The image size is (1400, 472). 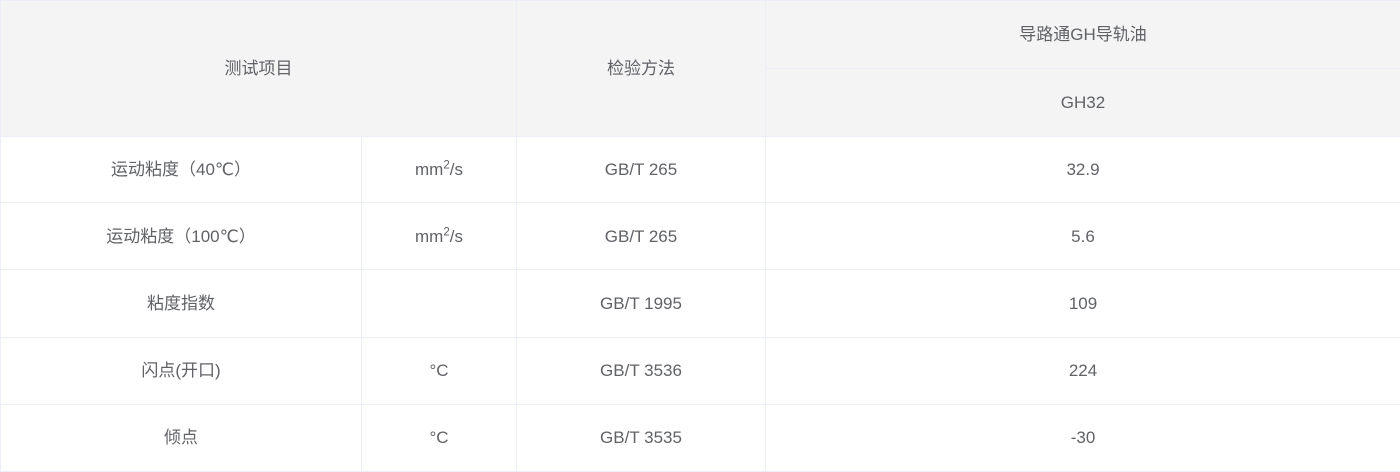 What do you see at coordinates (181, 303) in the screenshot?
I see `cell-test-item: 粘度指数` at bounding box center [181, 303].